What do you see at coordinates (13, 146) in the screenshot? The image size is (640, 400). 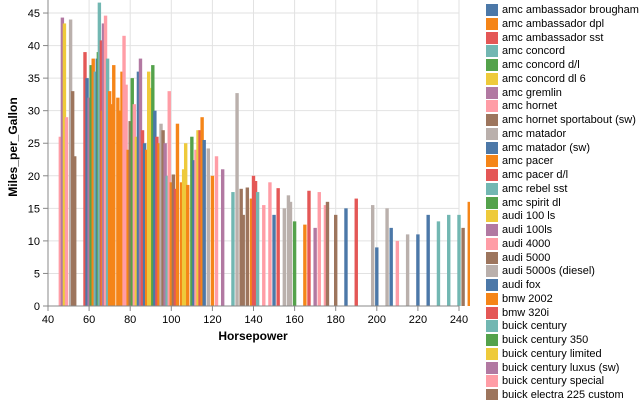 I see `y-axis-title: Miles_per_Gallon` at bounding box center [13, 146].